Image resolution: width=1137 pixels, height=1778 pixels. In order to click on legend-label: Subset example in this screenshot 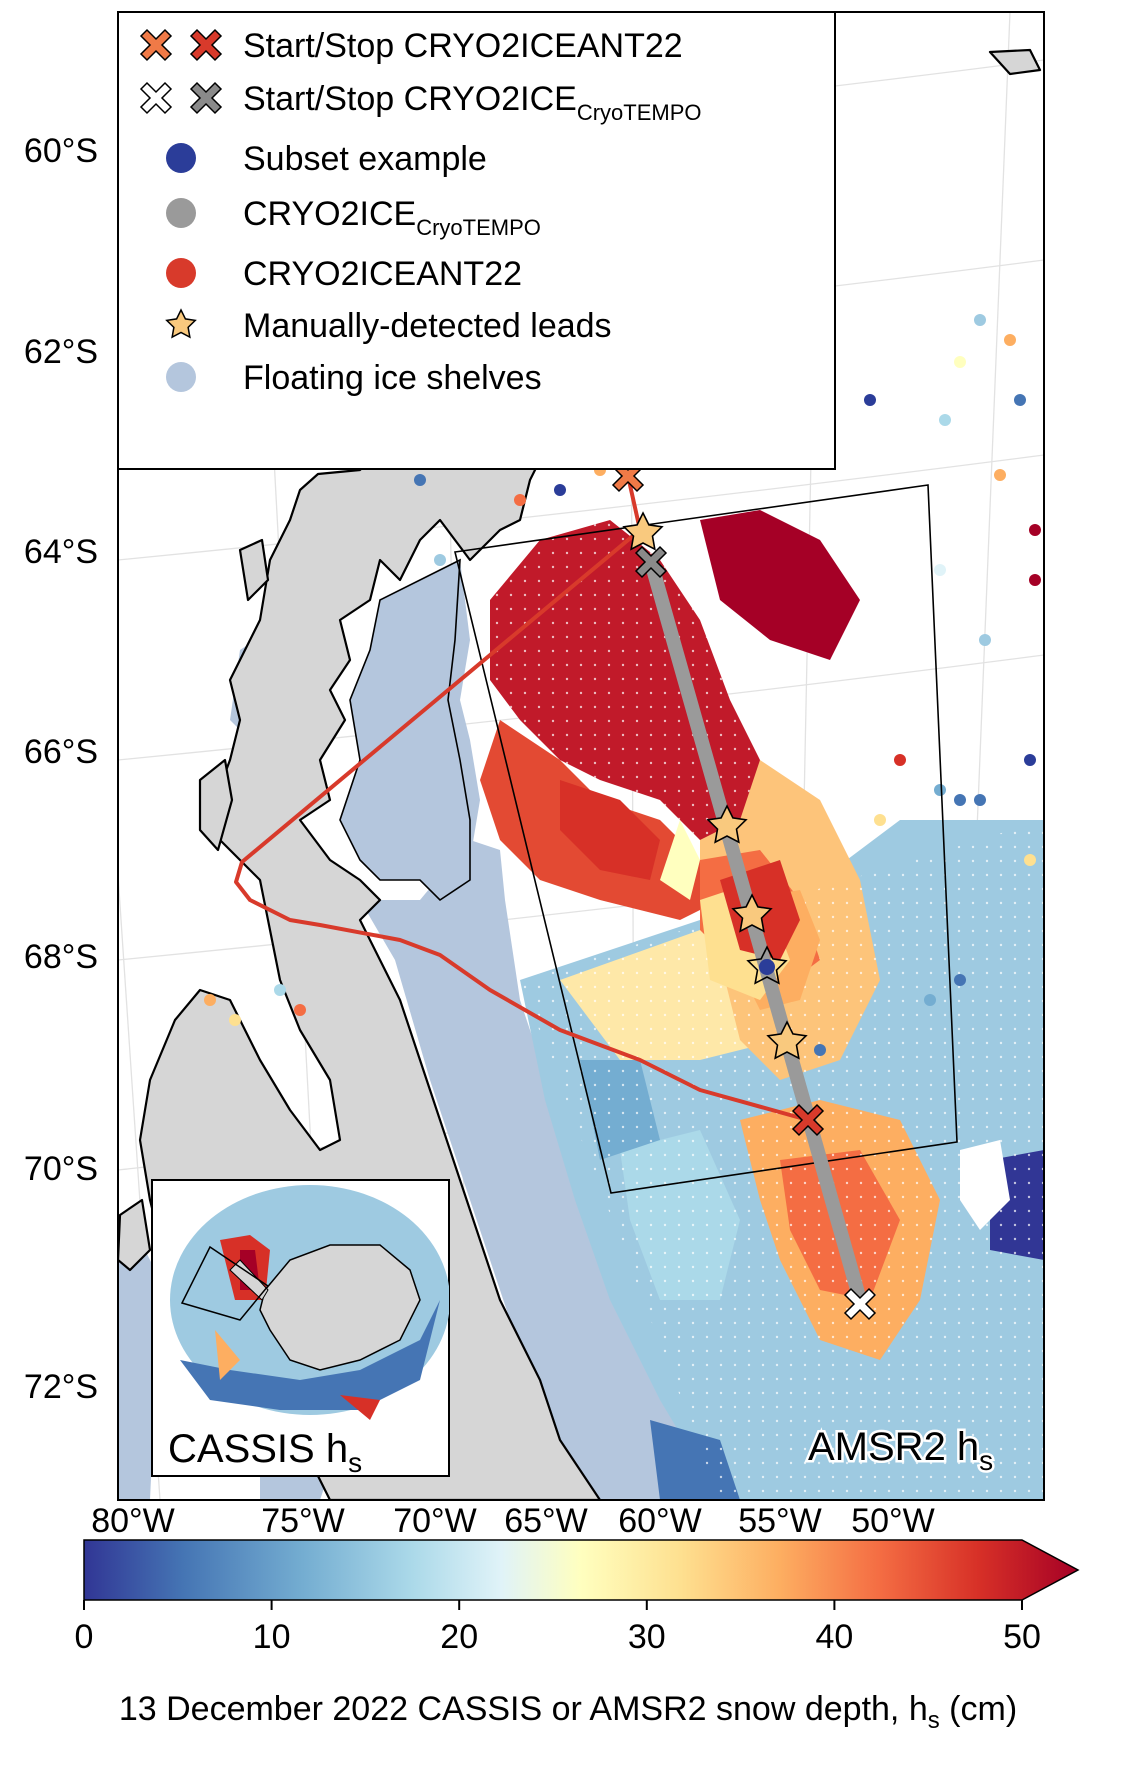, I will do `click(365, 159)`.